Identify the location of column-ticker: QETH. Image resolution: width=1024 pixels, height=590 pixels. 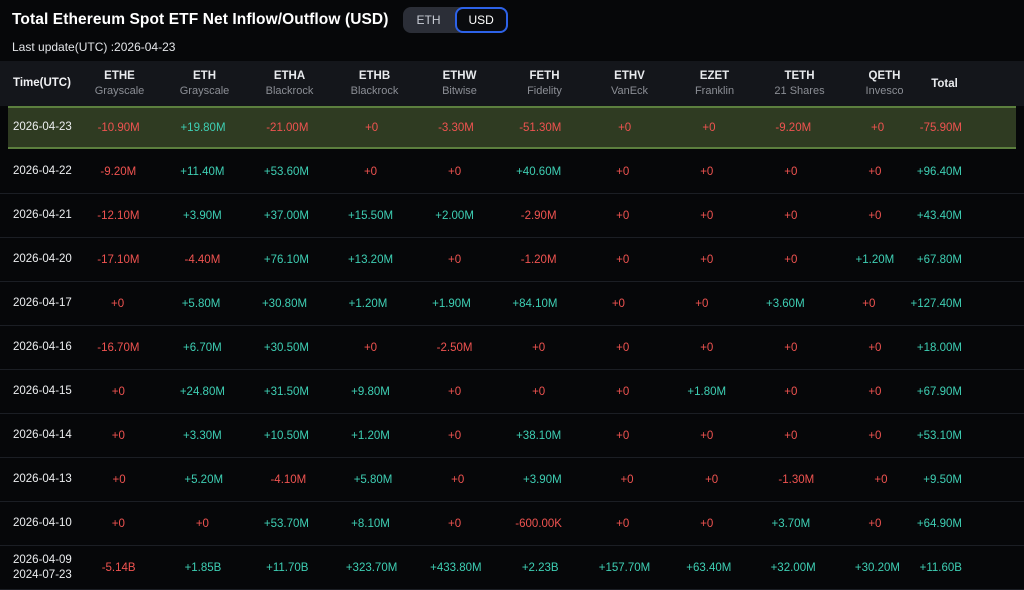
(884, 76).